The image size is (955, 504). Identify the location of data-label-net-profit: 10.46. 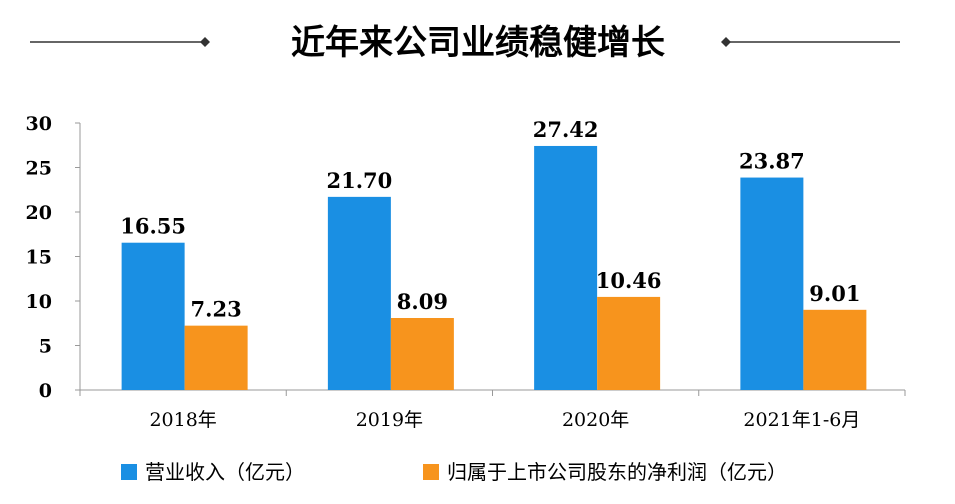
(629, 280).